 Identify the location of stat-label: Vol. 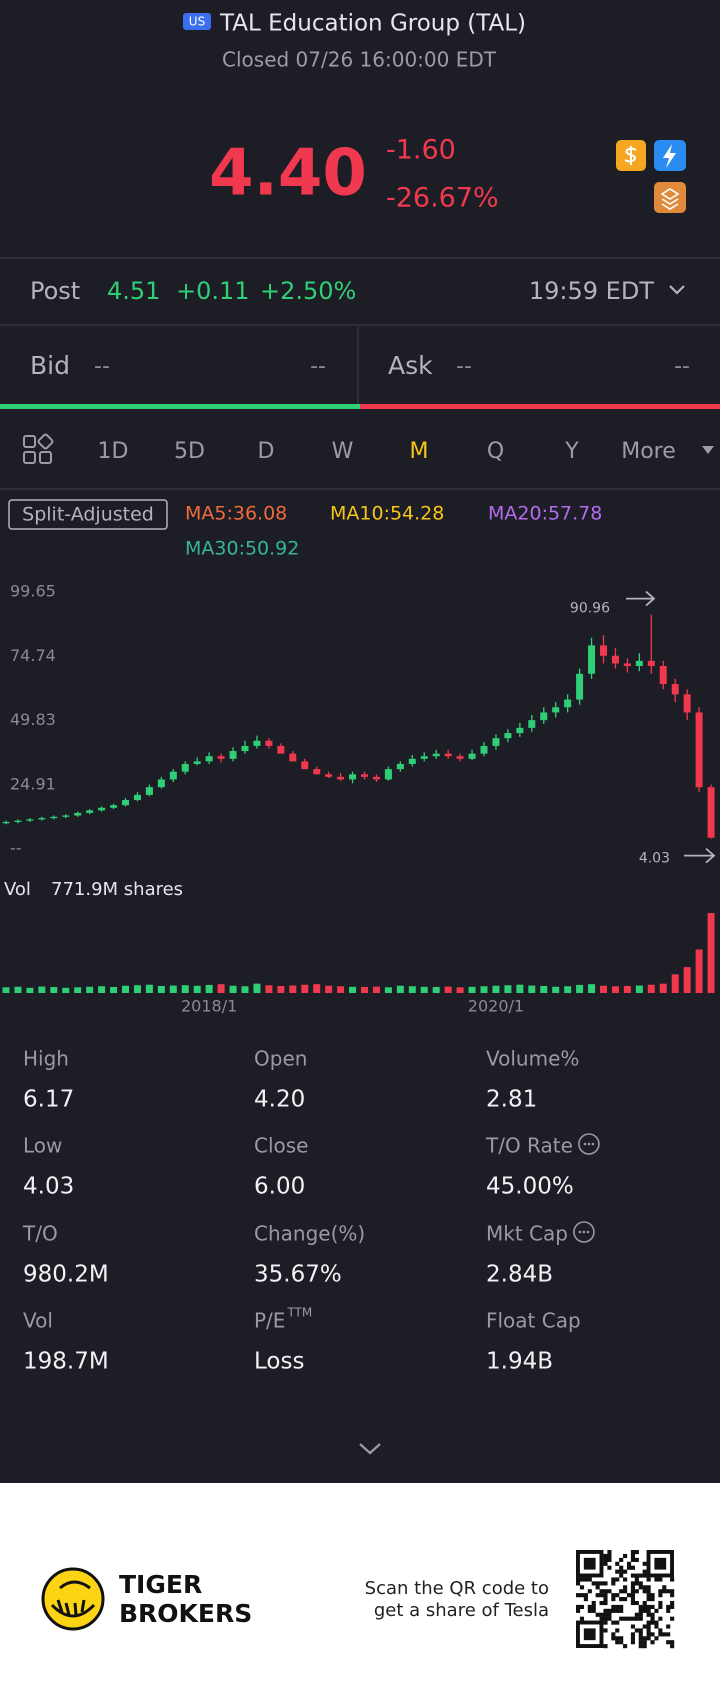
(38, 1321).